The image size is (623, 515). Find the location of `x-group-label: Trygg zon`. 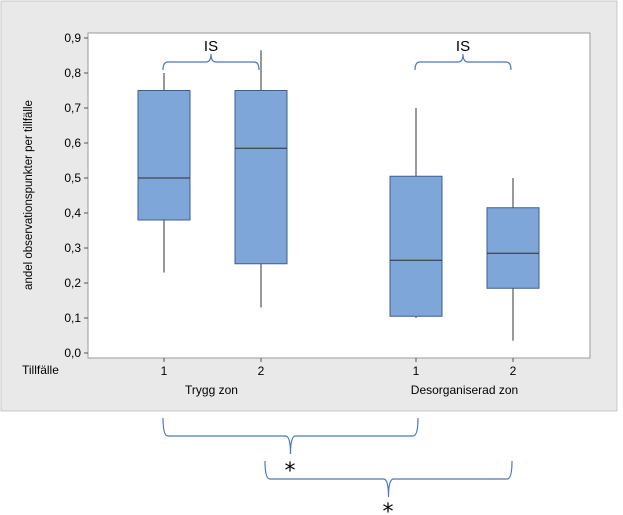

x-group-label: Trygg zon is located at coordinates (211, 390).